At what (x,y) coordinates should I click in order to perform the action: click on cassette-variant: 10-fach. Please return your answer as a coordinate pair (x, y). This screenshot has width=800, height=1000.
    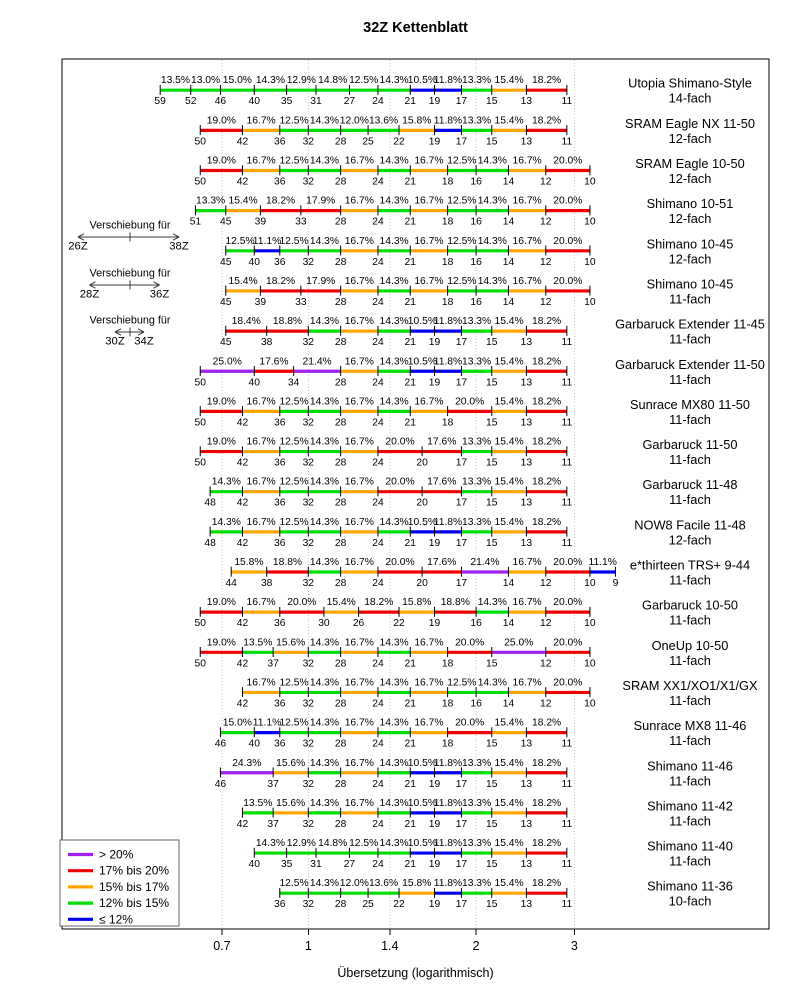
    Looking at the image, I should click on (690, 901).